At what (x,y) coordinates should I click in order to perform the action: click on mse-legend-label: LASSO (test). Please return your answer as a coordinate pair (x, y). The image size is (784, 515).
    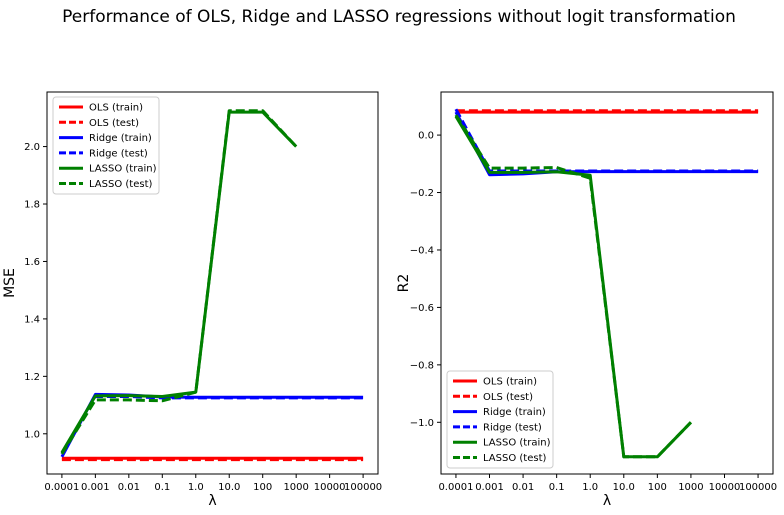
    Looking at the image, I should click on (120, 184).